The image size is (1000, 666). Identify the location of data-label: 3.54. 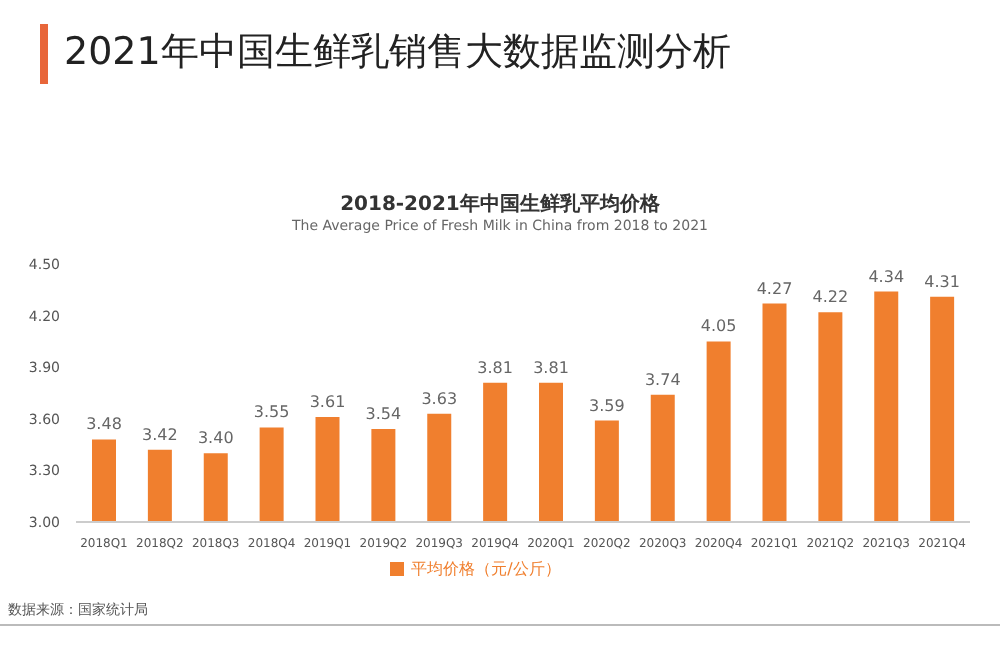
(383, 414).